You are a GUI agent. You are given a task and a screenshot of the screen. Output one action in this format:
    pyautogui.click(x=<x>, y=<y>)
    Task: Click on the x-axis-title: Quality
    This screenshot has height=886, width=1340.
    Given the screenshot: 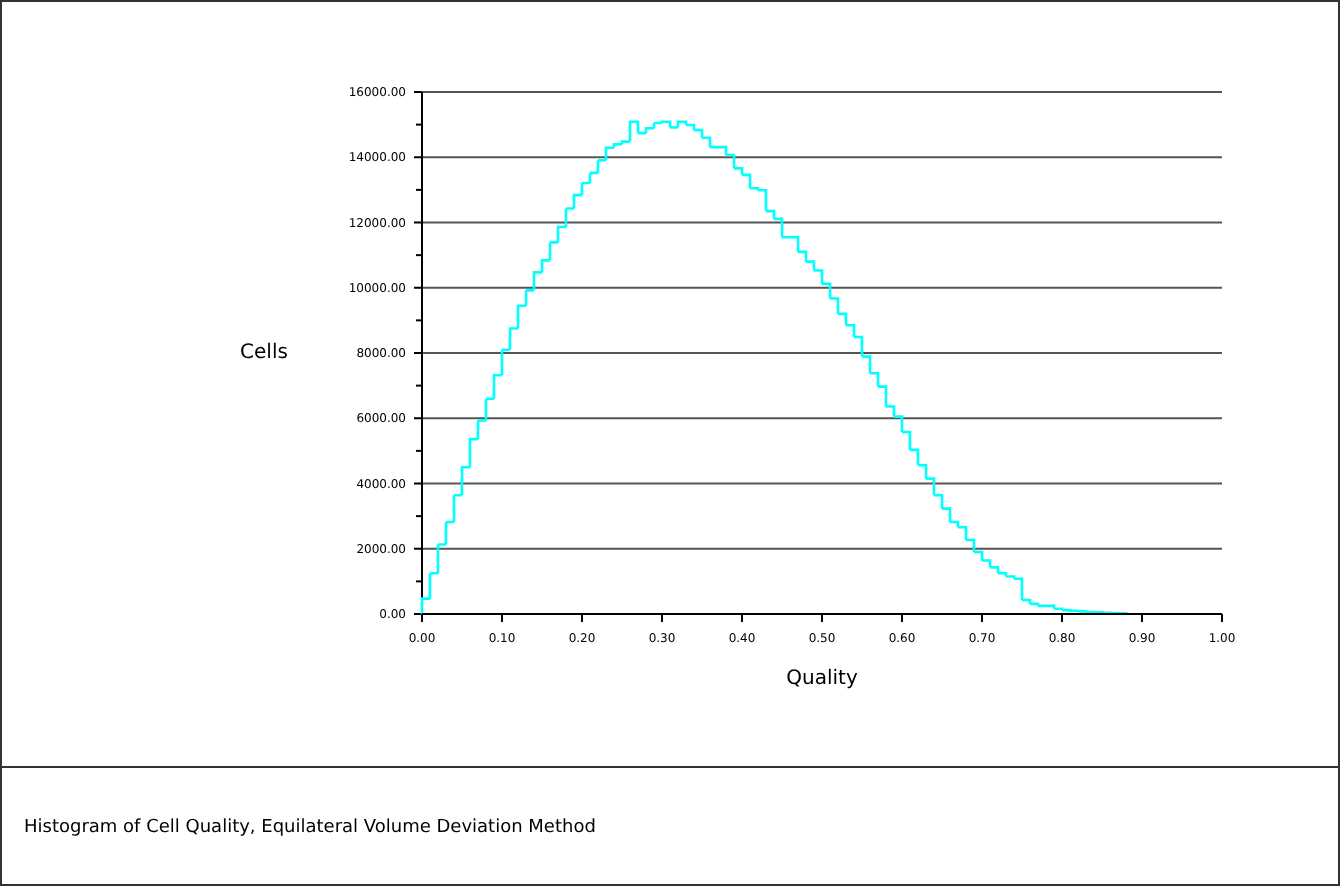 What is the action you would take?
    pyautogui.click(x=822, y=679)
    